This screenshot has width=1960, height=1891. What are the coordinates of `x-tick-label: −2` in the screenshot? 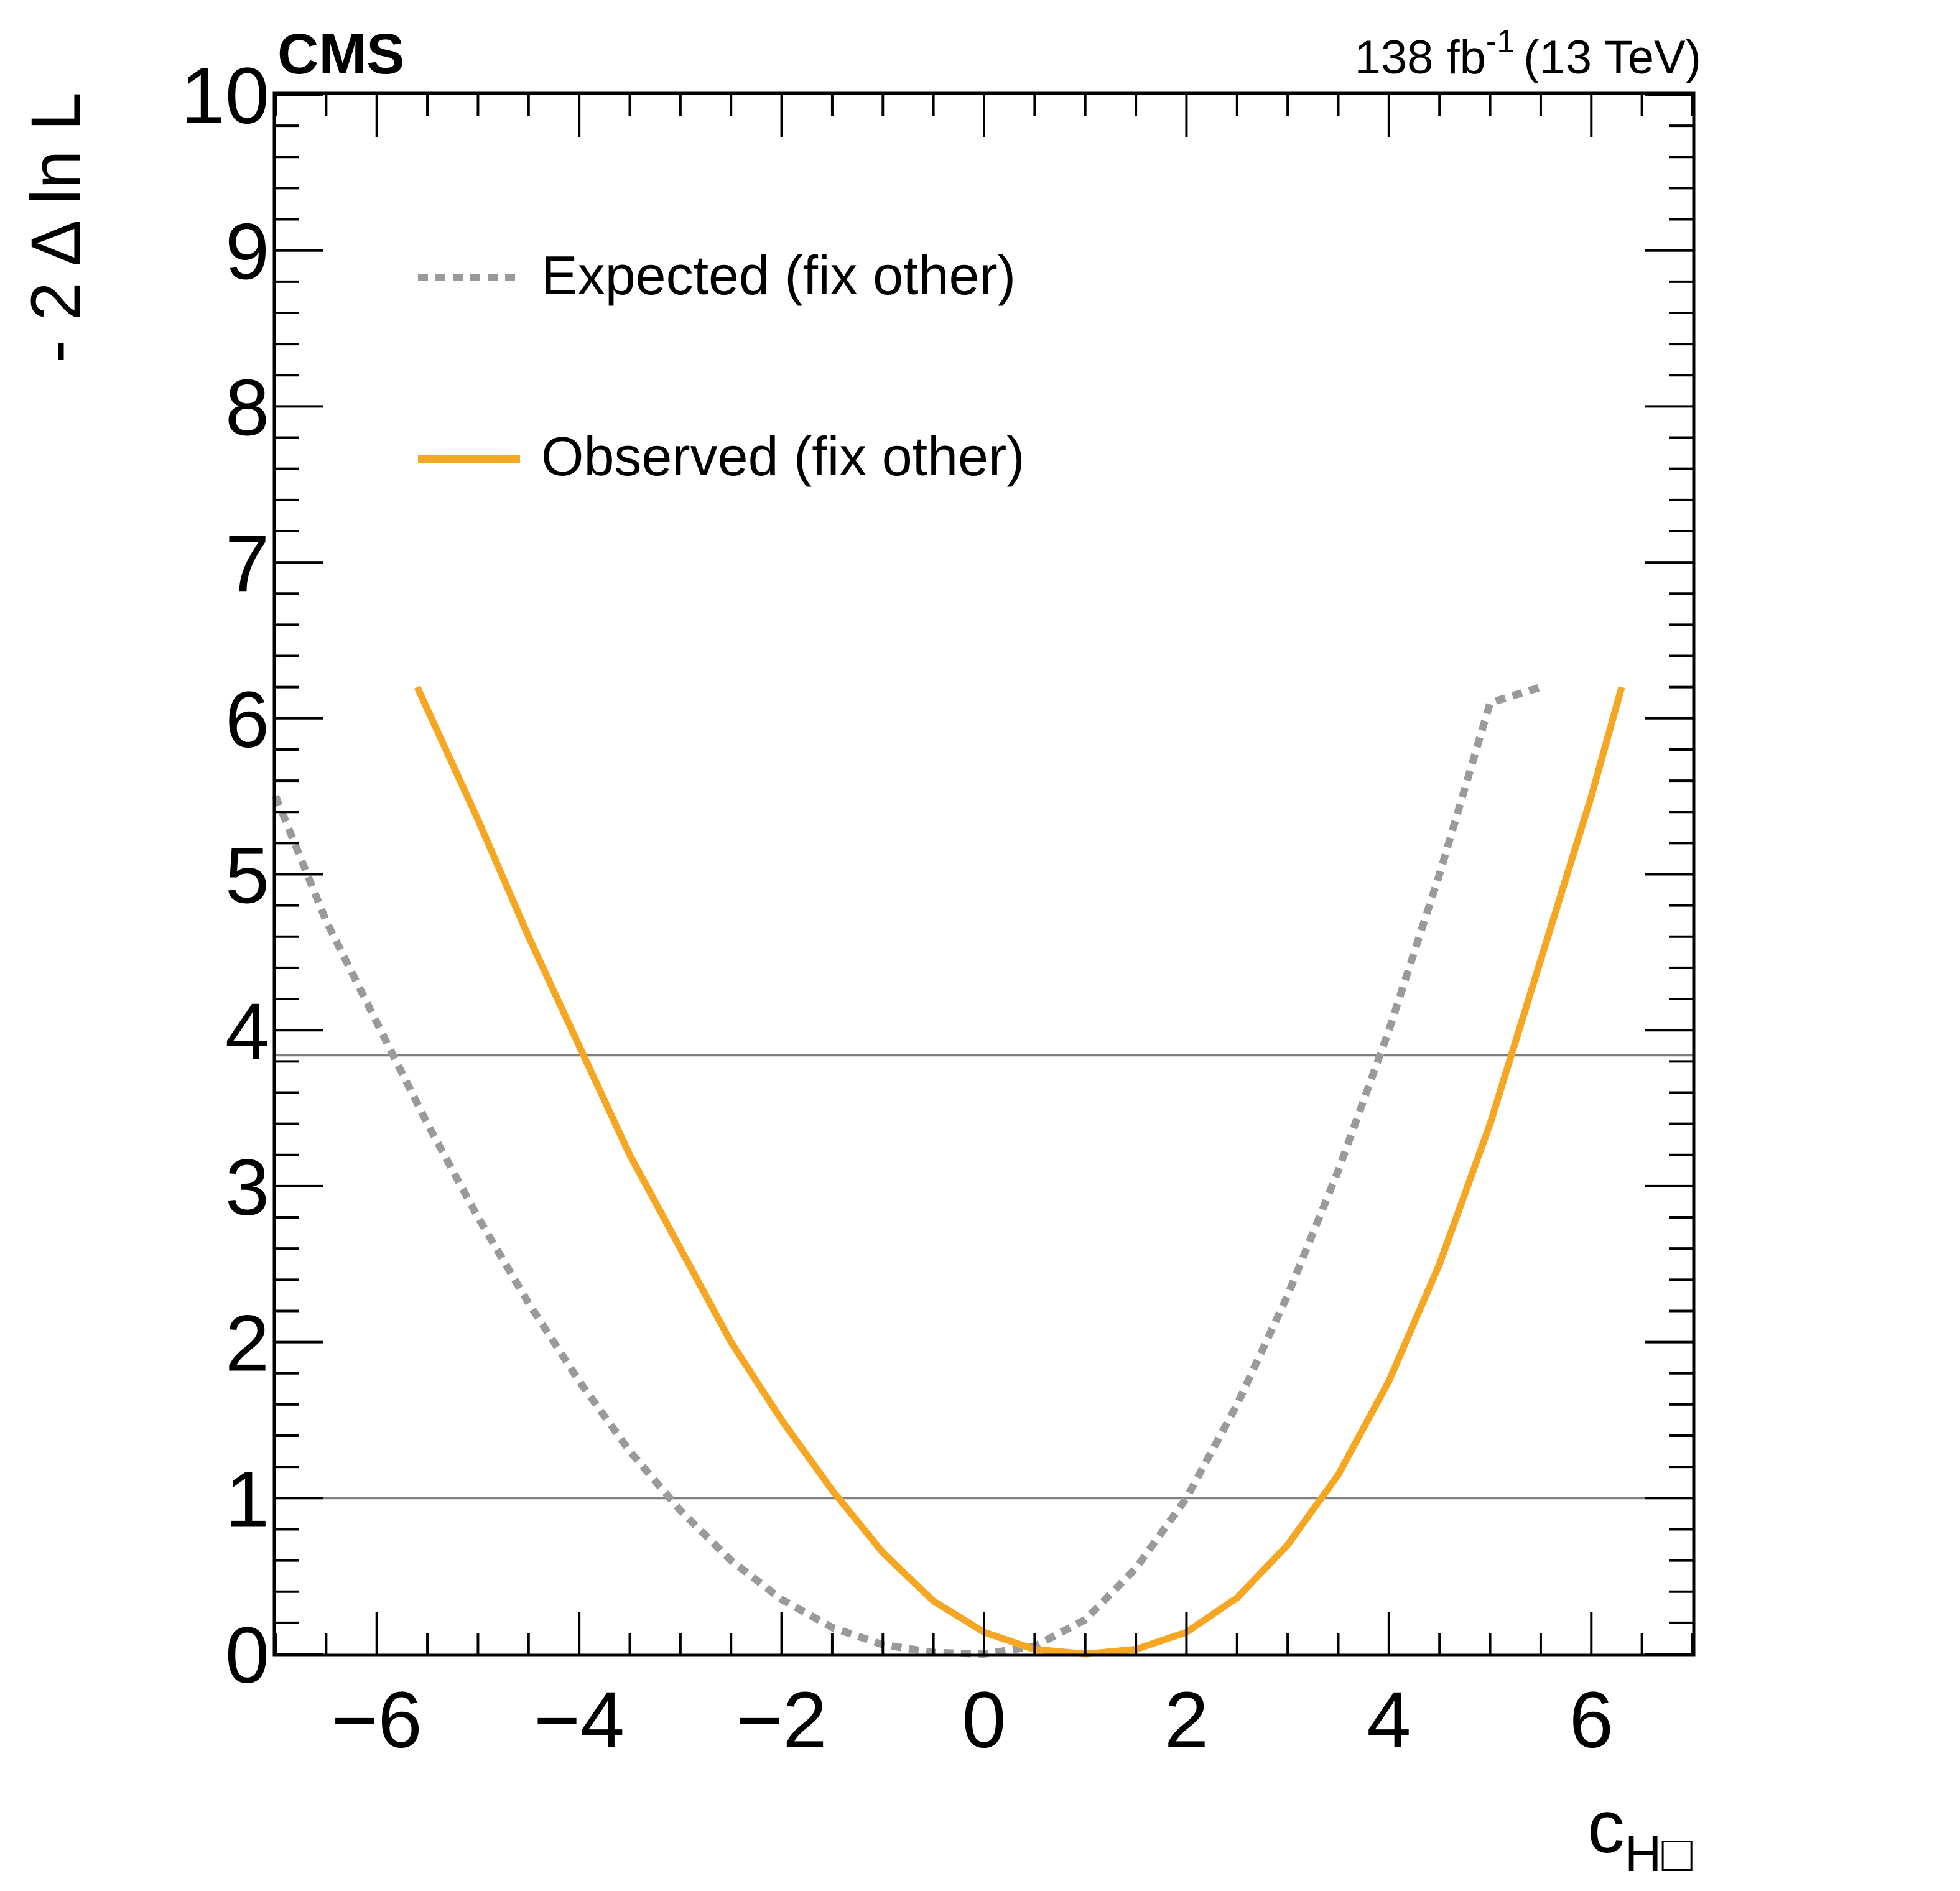 It's located at (781, 1720).